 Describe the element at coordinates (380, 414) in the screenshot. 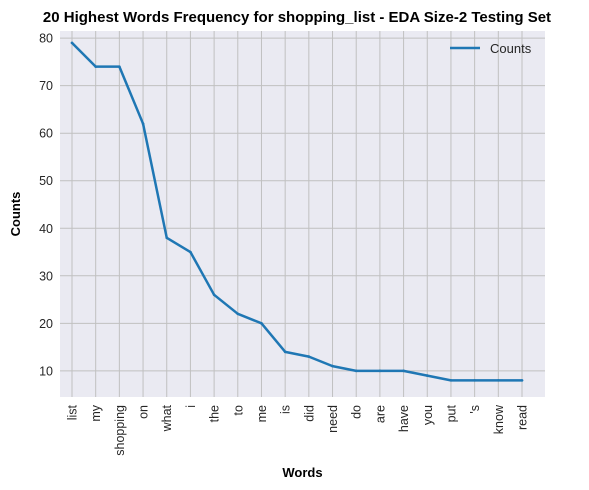

I see `x-tick-label: are` at that location.